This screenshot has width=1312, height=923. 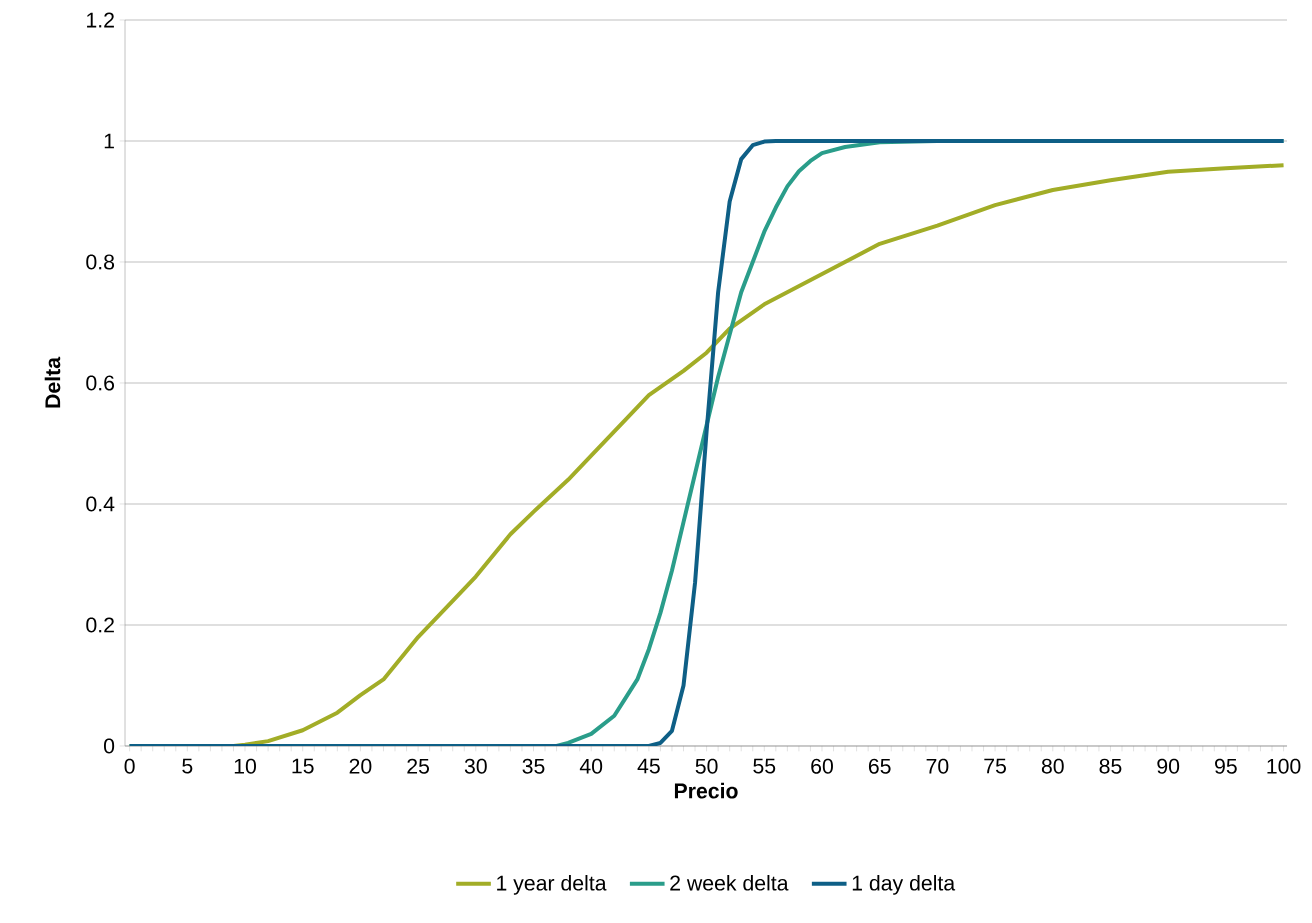 What do you see at coordinates (1284, 766) in the screenshot?
I see `x-tick-label: 100` at bounding box center [1284, 766].